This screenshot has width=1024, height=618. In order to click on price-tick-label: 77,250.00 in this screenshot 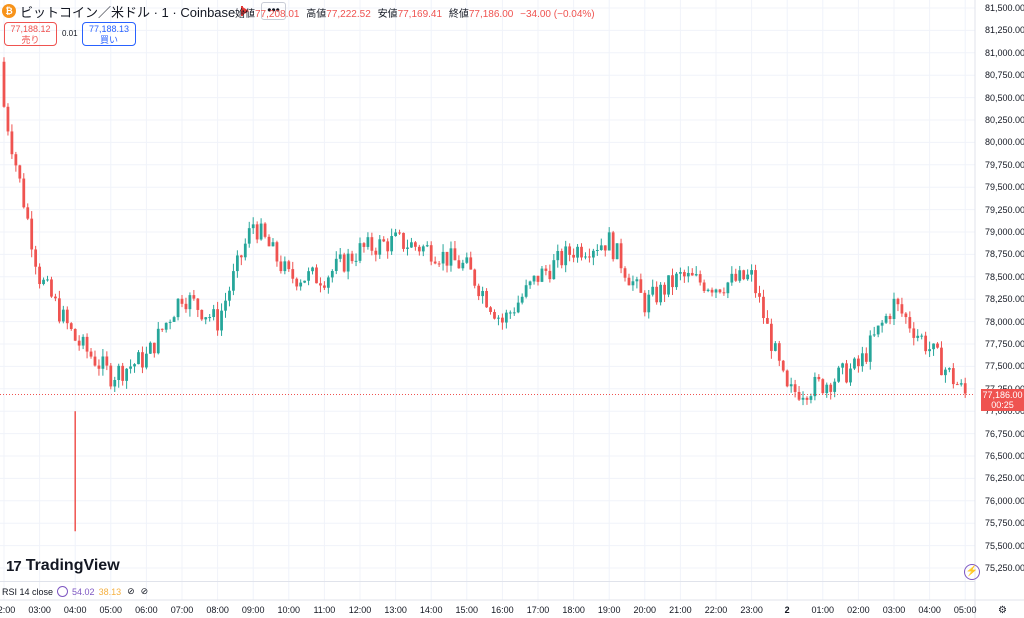, I will do `click(1004, 389)`.